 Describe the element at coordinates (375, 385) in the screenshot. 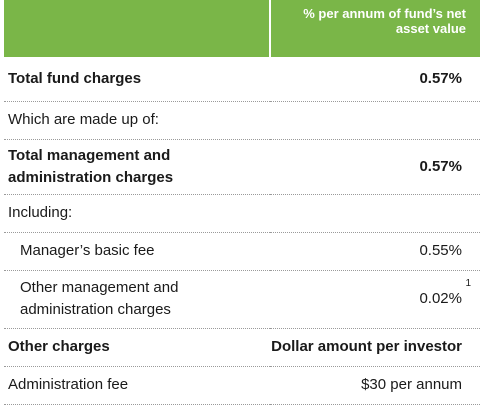

I see `row-value: $30 per annum` at that location.